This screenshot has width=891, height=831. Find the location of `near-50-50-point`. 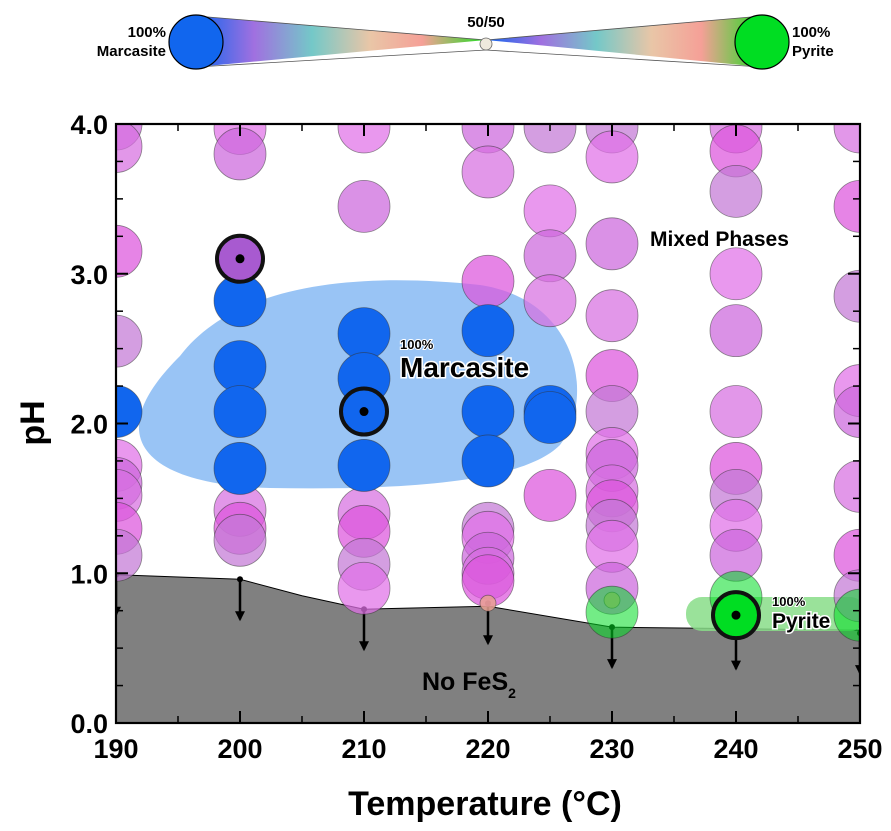

near-50-50-point is located at coordinates (488, 603).